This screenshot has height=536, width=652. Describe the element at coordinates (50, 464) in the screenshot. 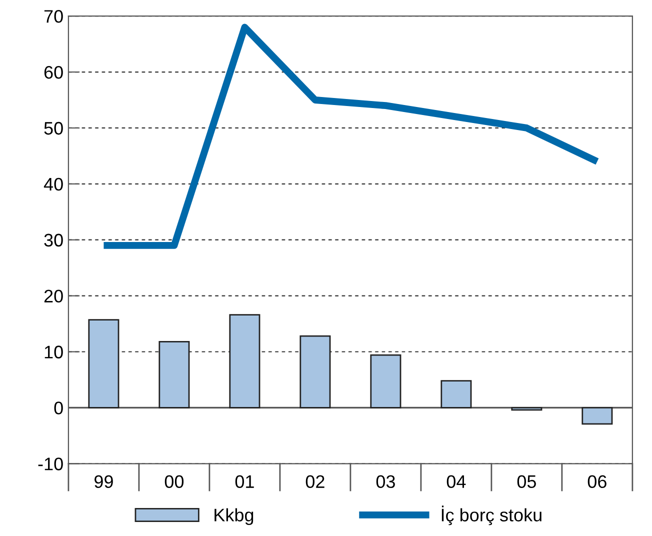

I see `y-tick-label: -10` at that location.